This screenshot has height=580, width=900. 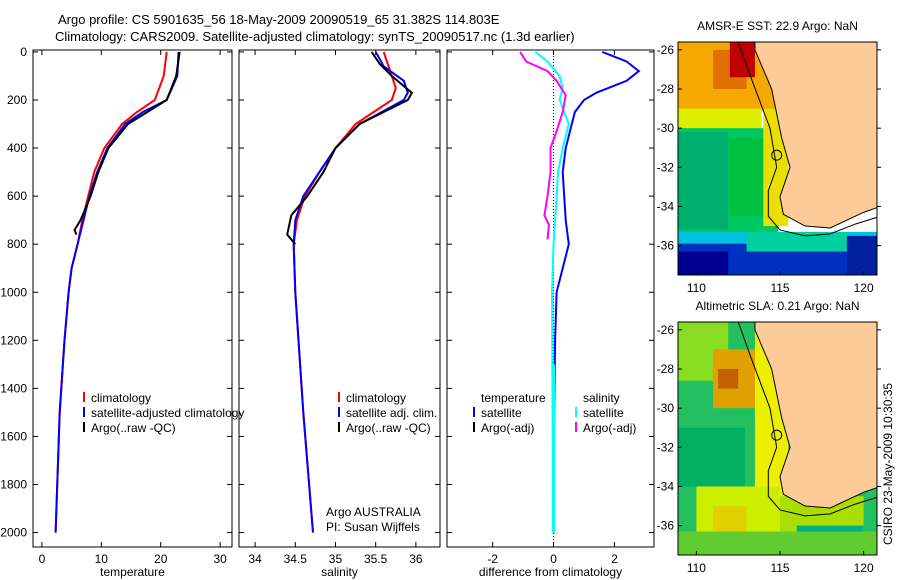 I want to click on series-temperature-satellite, so click(x=596, y=291).